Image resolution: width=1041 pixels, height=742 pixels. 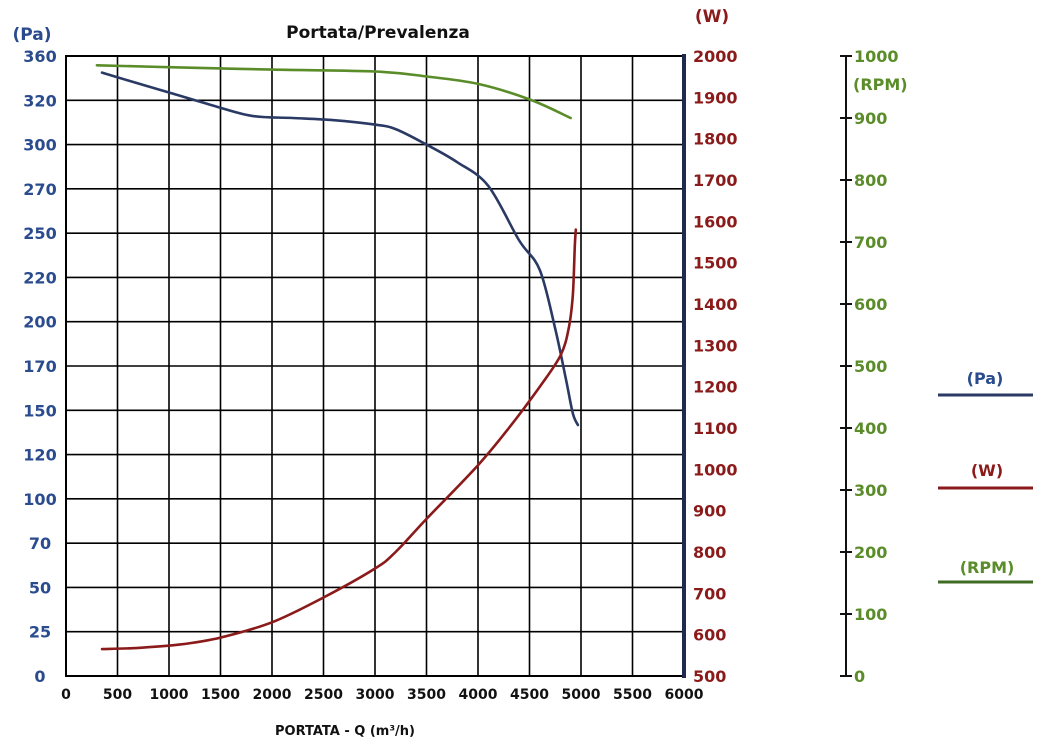 I want to click on legend: (Pa) (W) (RPM), so click(x=985, y=476).